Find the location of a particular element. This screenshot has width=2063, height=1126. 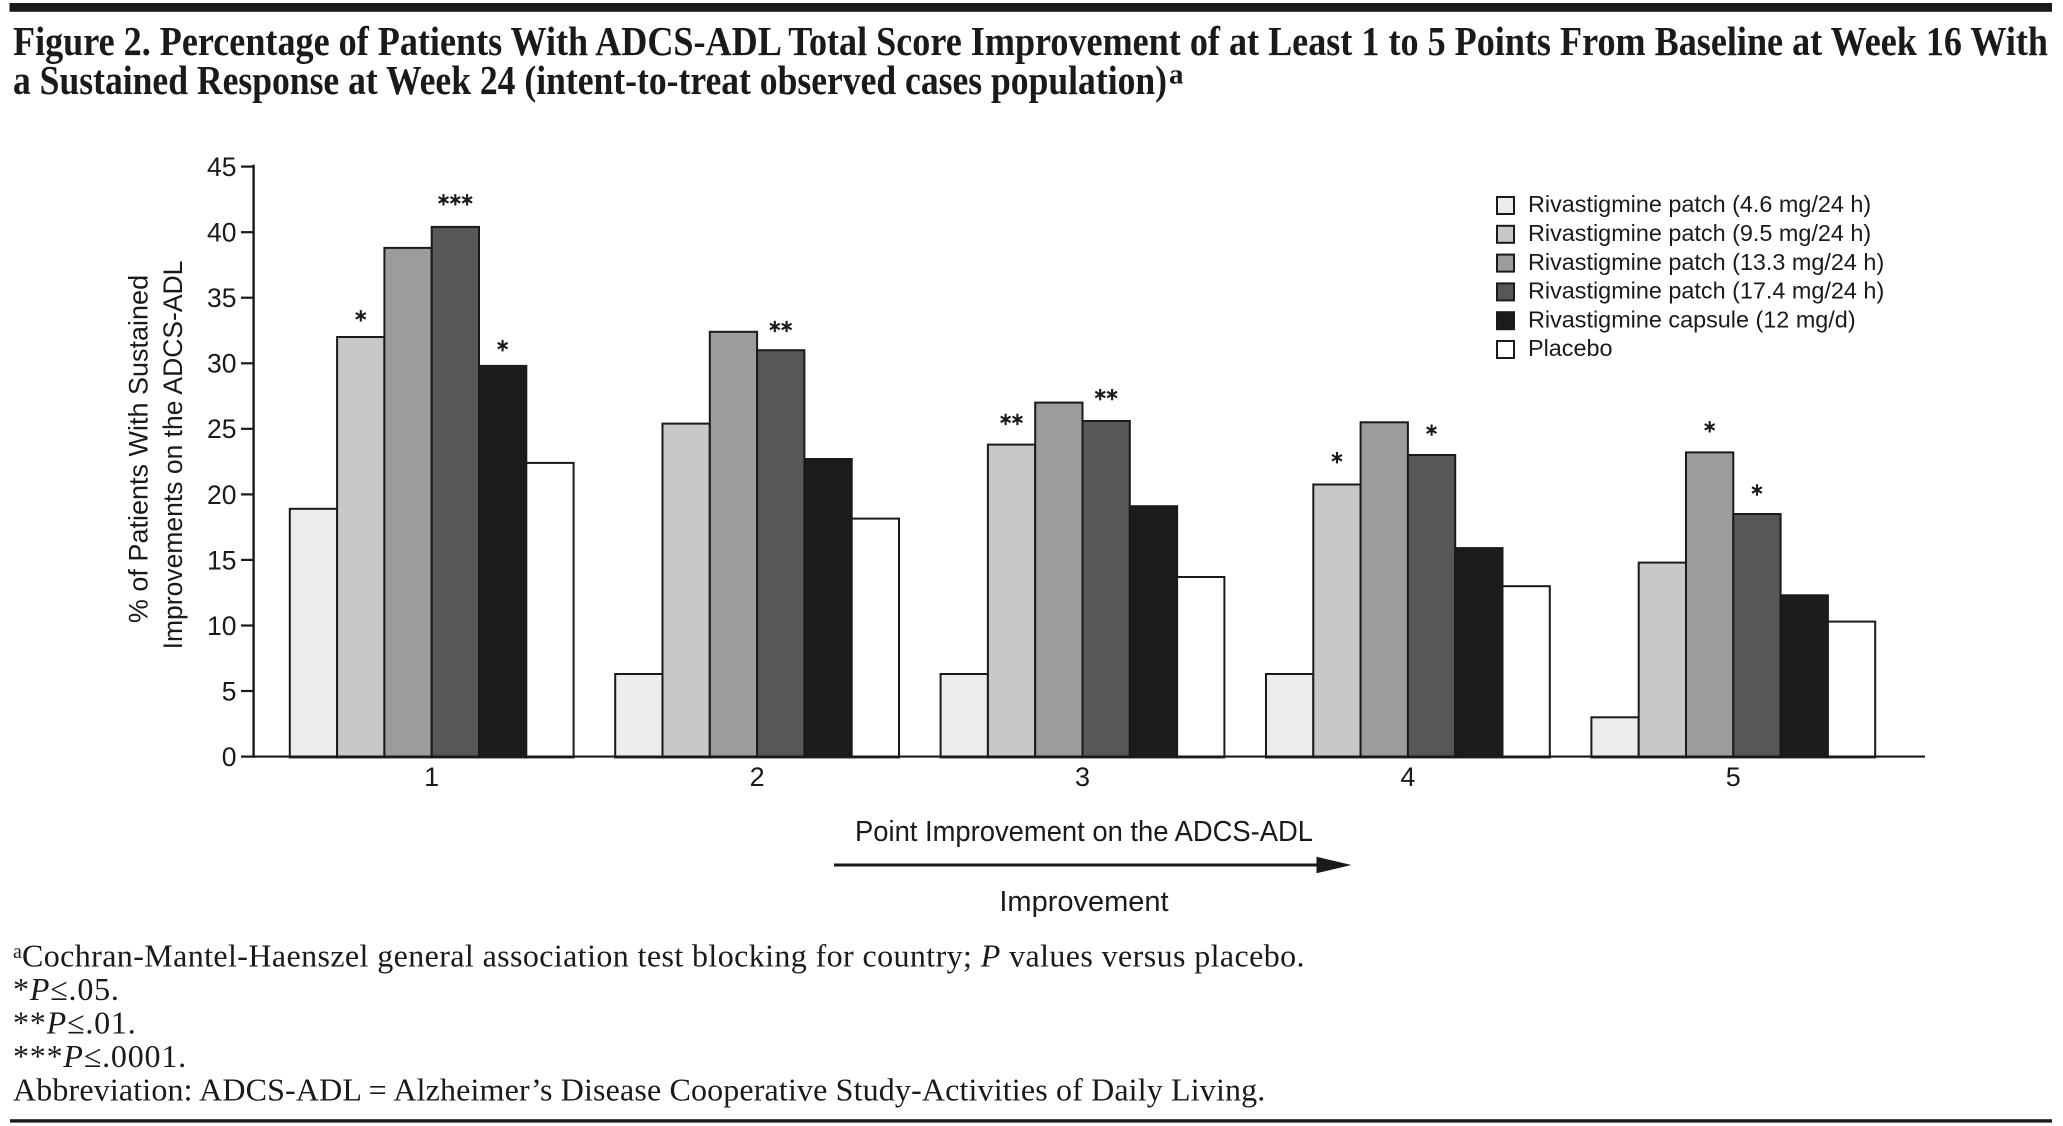

svg-text: 2 is located at coordinates (757, 777).